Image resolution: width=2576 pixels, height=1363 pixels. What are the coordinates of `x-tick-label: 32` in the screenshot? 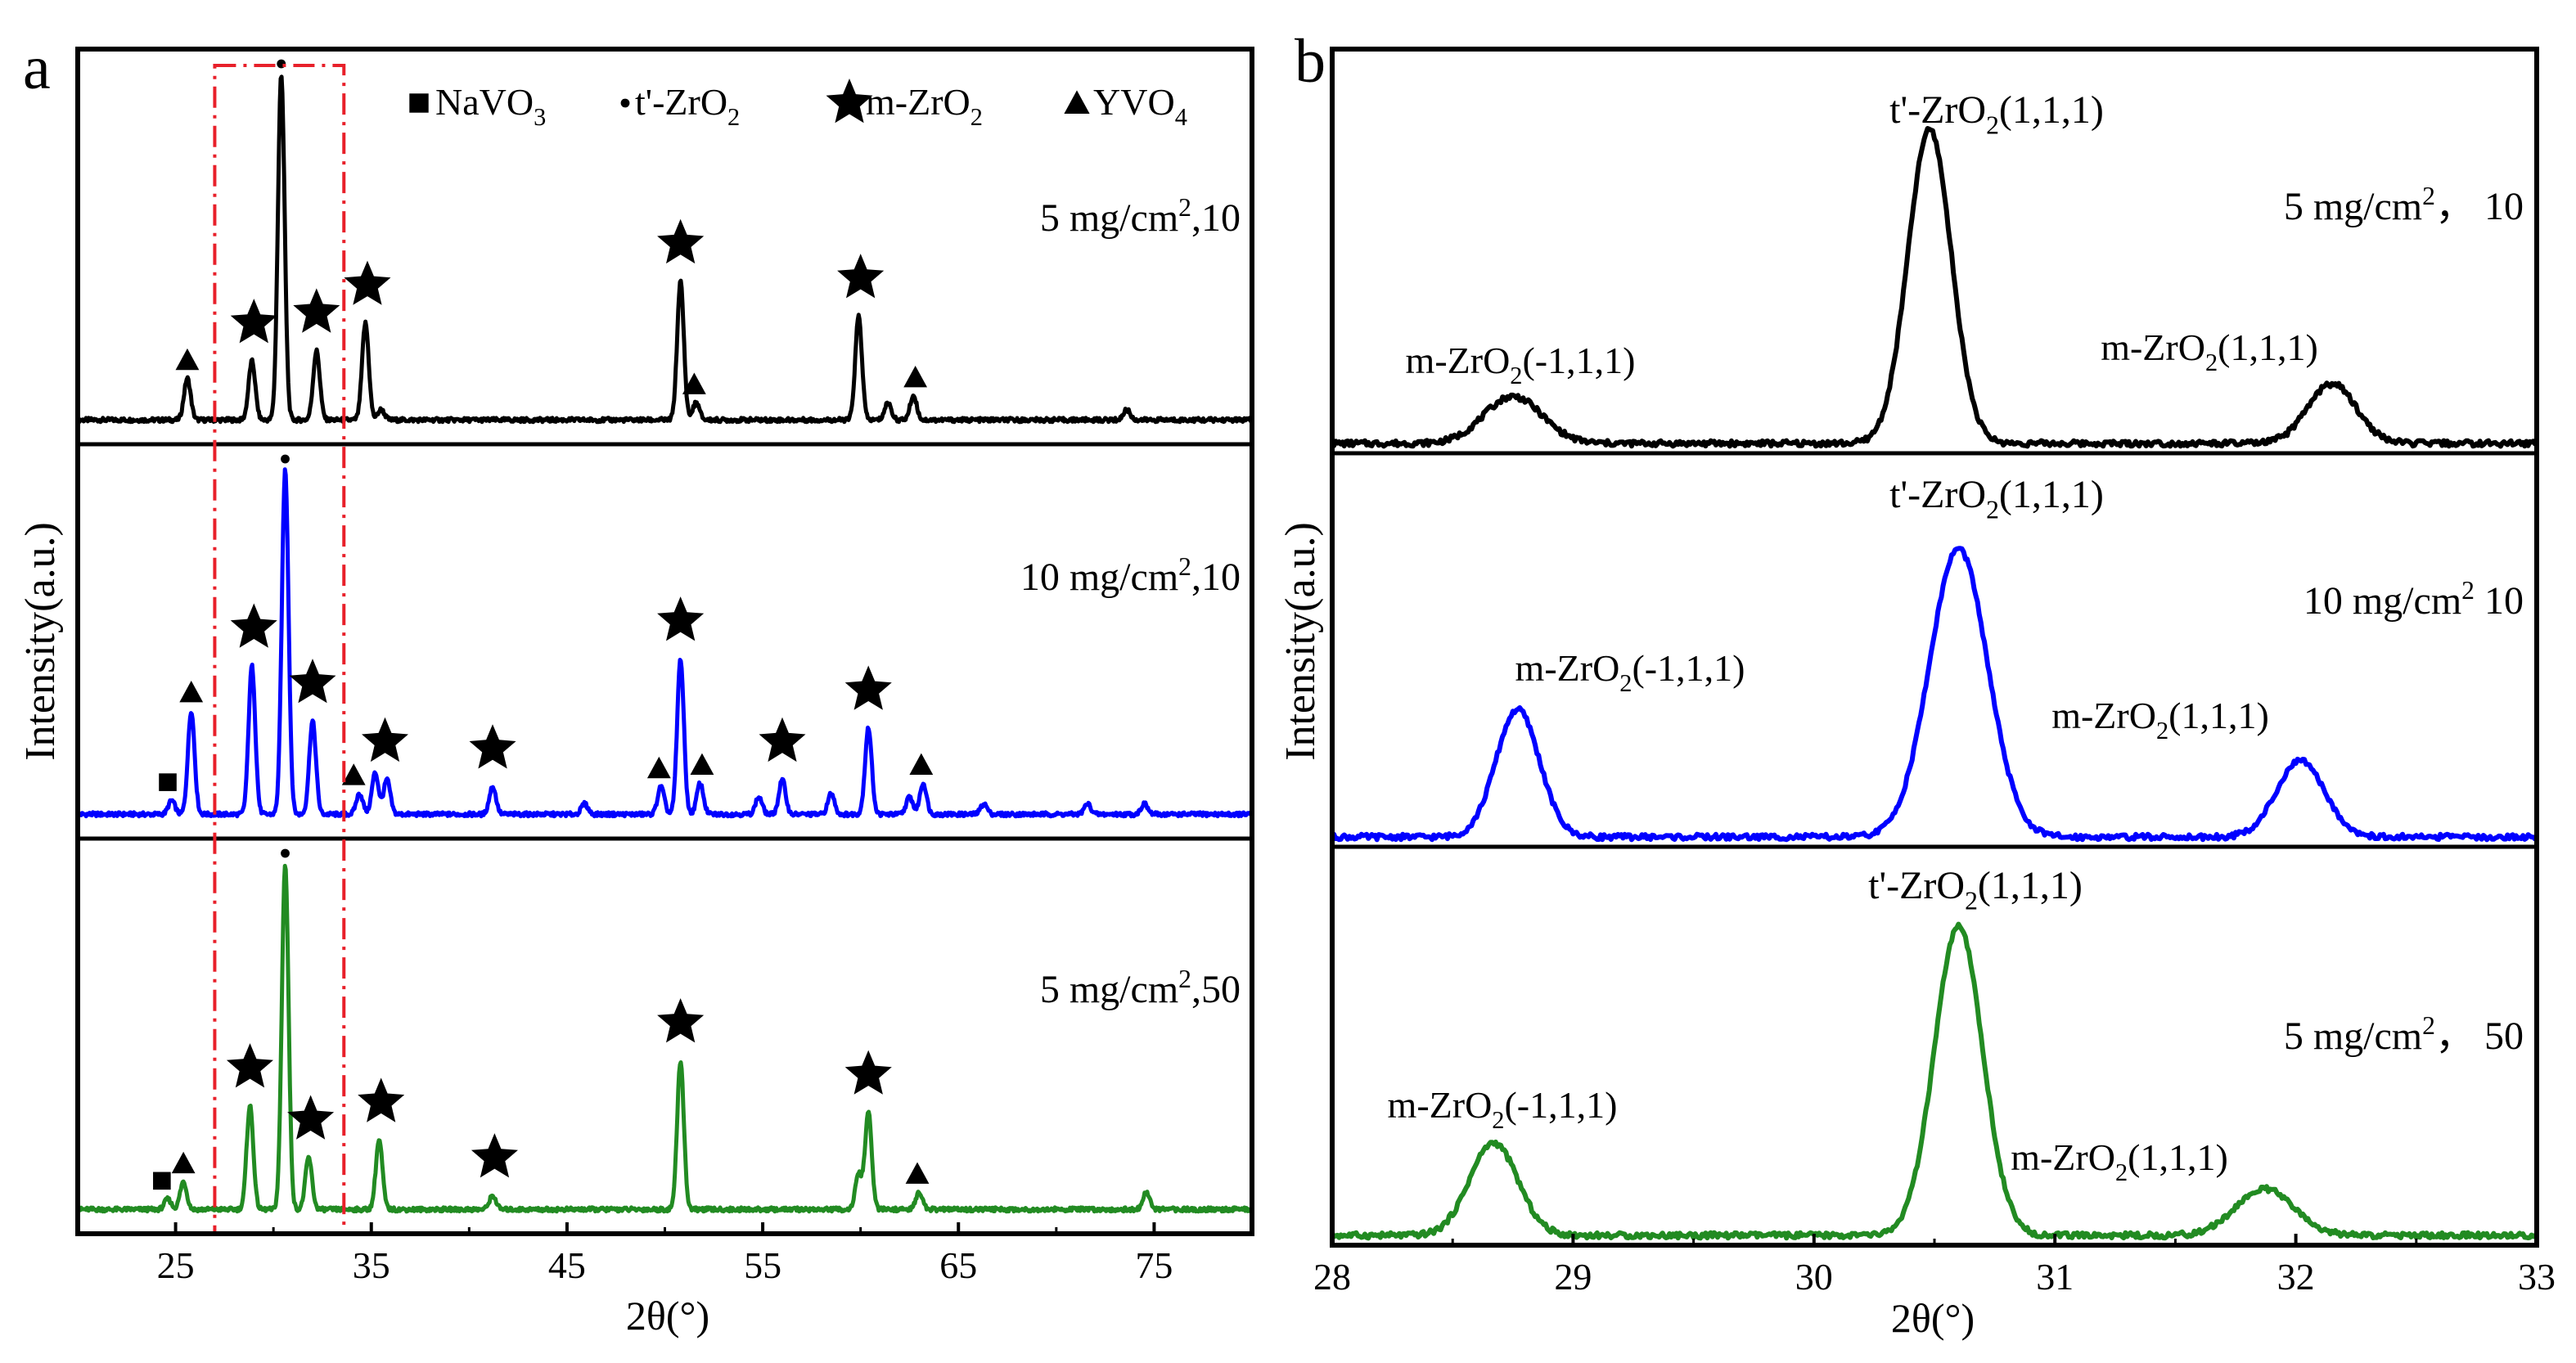 It's located at (2296, 1277).